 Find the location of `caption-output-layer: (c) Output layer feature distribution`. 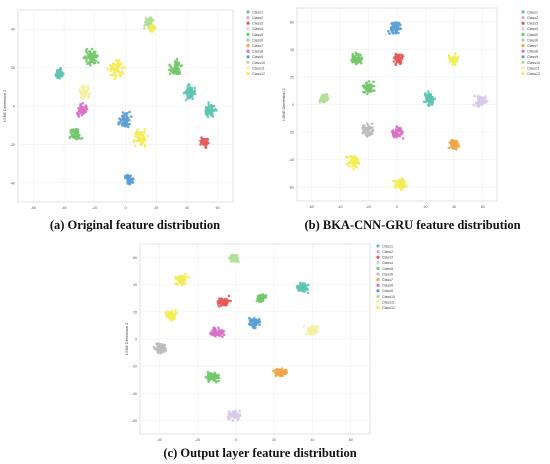

caption-output-layer: (c) Output layer feature distribution is located at coordinates (260, 453).